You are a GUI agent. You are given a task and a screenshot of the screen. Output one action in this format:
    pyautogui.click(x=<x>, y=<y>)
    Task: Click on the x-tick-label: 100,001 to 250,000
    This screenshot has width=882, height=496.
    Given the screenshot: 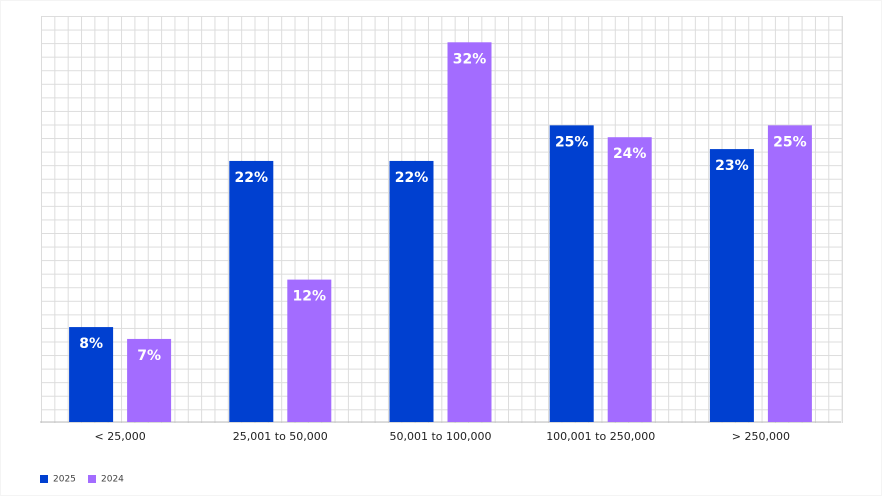 What is the action you would take?
    pyautogui.click(x=600, y=436)
    